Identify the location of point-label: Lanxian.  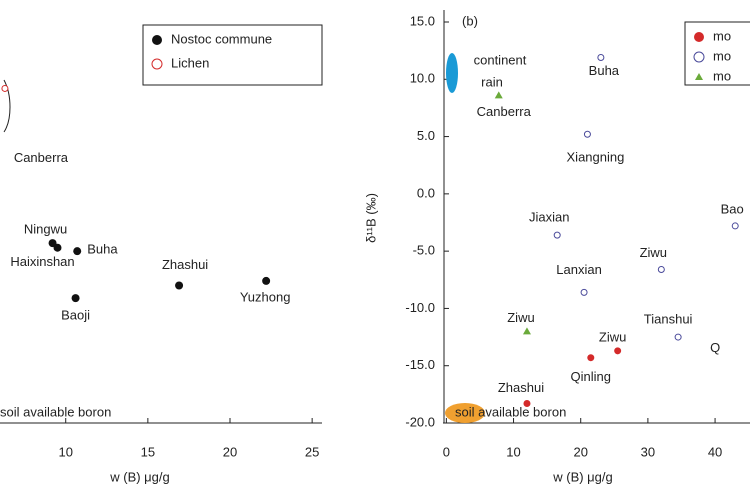
(579, 269).